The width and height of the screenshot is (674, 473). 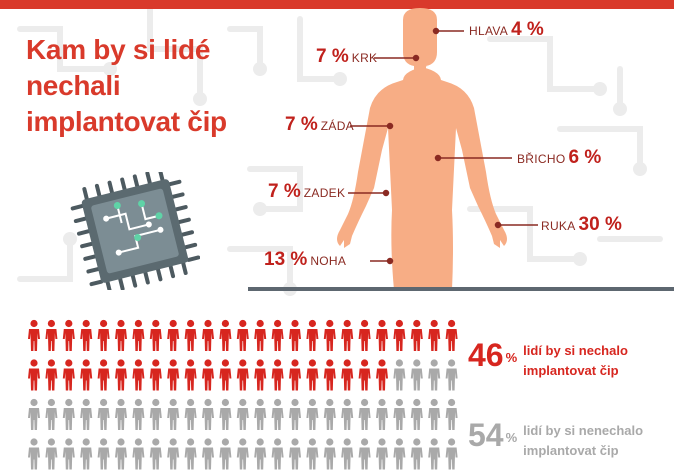 I want to click on label-hlava: HLAVA 4 %, so click(x=505, y=30).